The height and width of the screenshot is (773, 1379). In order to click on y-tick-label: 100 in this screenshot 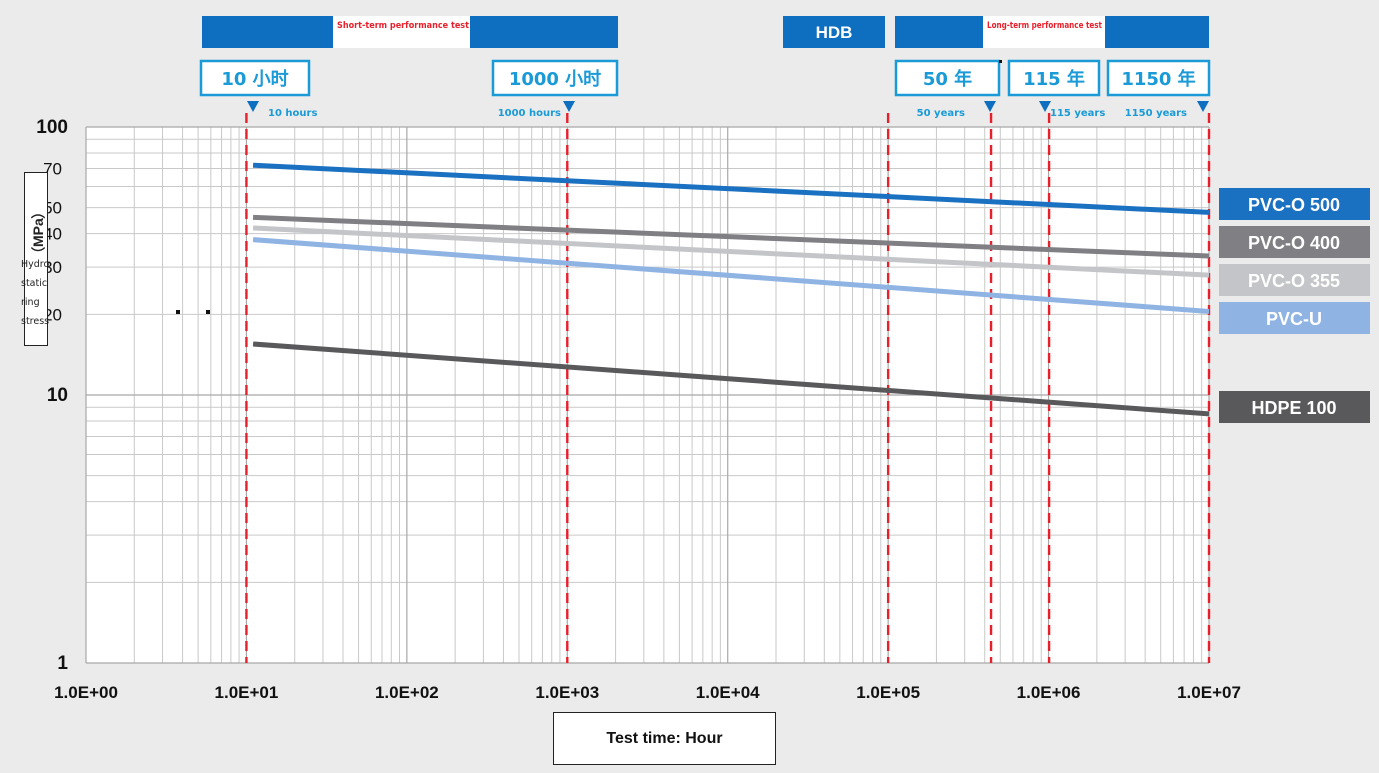, I will do `click(52, 127)`.